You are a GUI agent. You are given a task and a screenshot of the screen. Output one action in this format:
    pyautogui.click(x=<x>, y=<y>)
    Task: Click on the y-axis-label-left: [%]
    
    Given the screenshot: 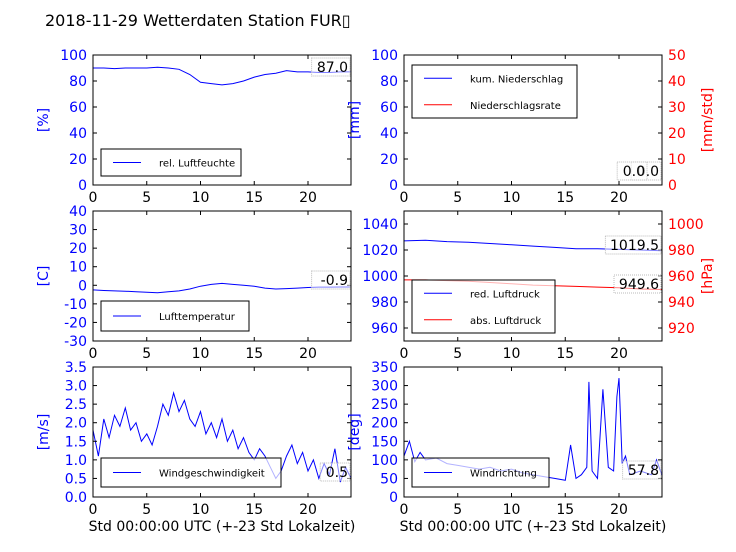 What is the action you would take?
    pyautogui.click(x=44, y=120)
    